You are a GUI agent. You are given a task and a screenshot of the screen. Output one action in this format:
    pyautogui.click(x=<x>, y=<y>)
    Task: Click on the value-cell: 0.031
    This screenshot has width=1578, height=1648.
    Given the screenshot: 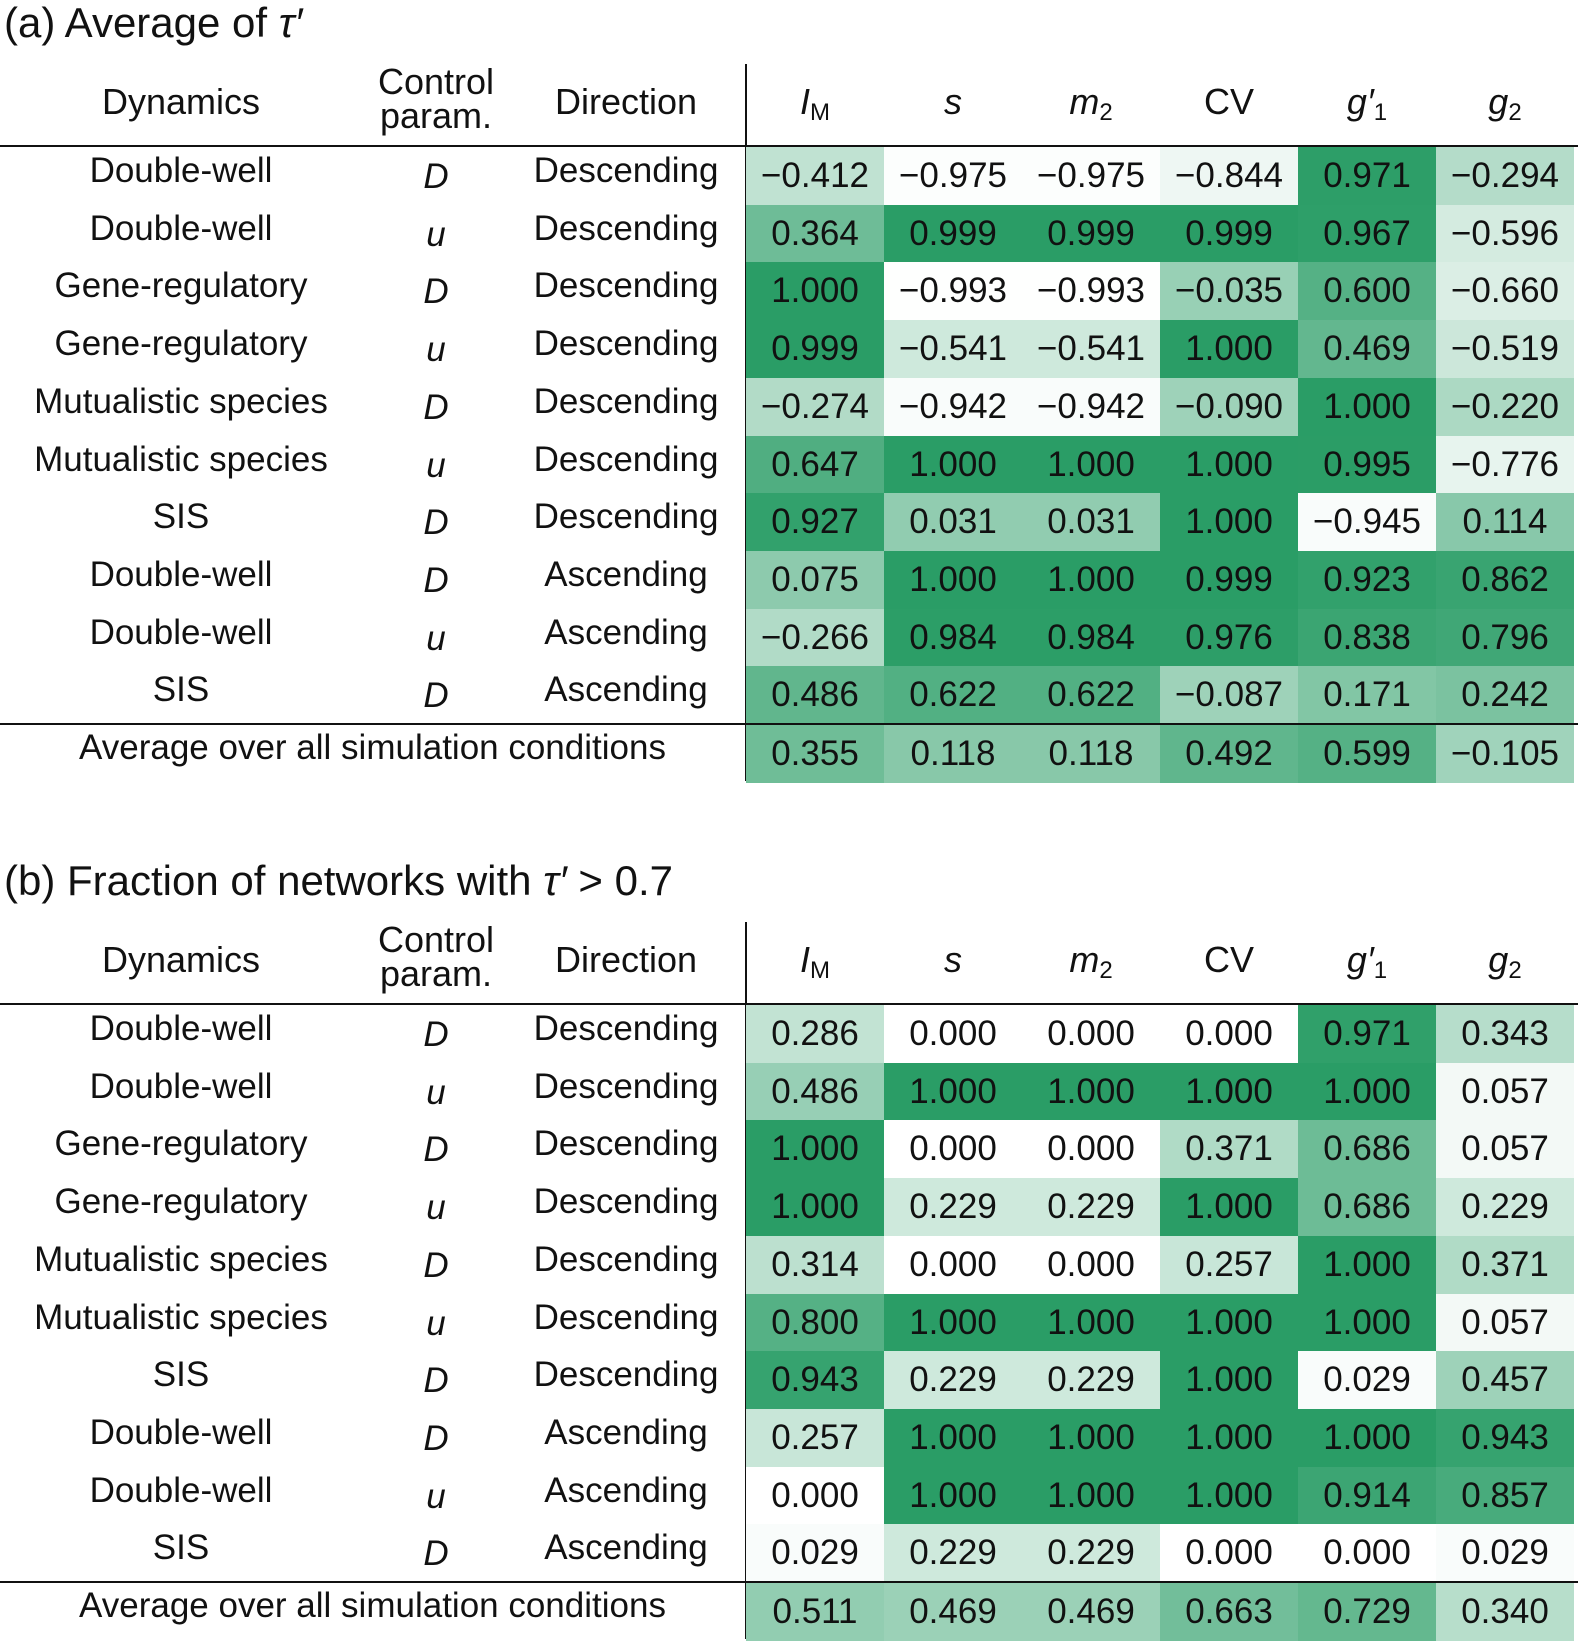 What is the action you would take?
    pyautogui.click(x=1091, y=522)
    